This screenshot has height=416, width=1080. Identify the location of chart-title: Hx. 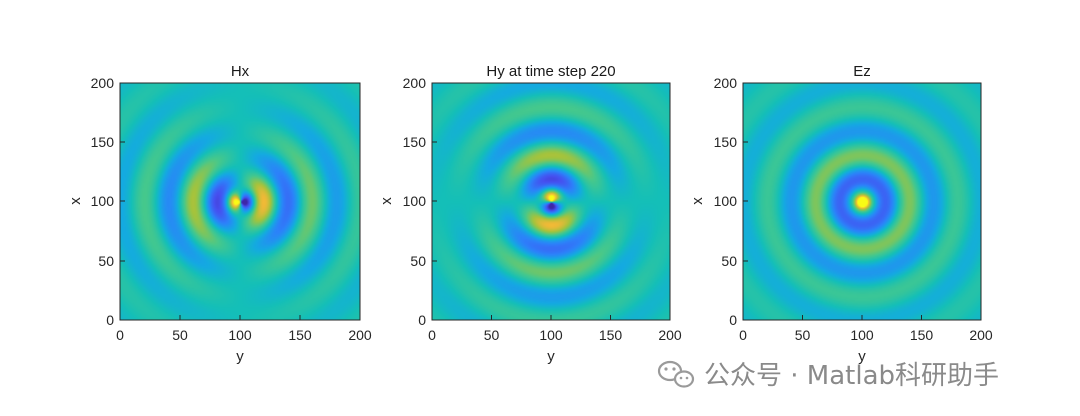
(240, 71).